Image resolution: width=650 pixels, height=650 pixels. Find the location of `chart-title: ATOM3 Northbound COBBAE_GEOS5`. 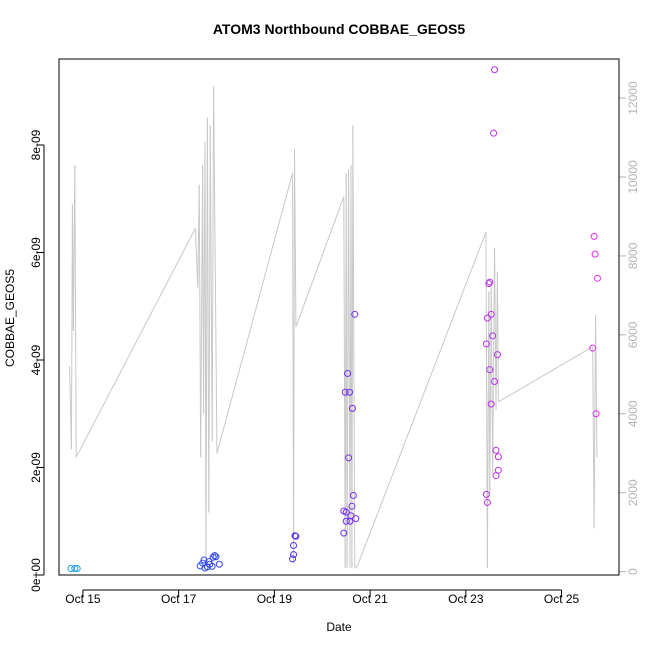

chart-title: ATOM3 Northbound COBBAE_GEOS5 is located at coordinates (339, 29).